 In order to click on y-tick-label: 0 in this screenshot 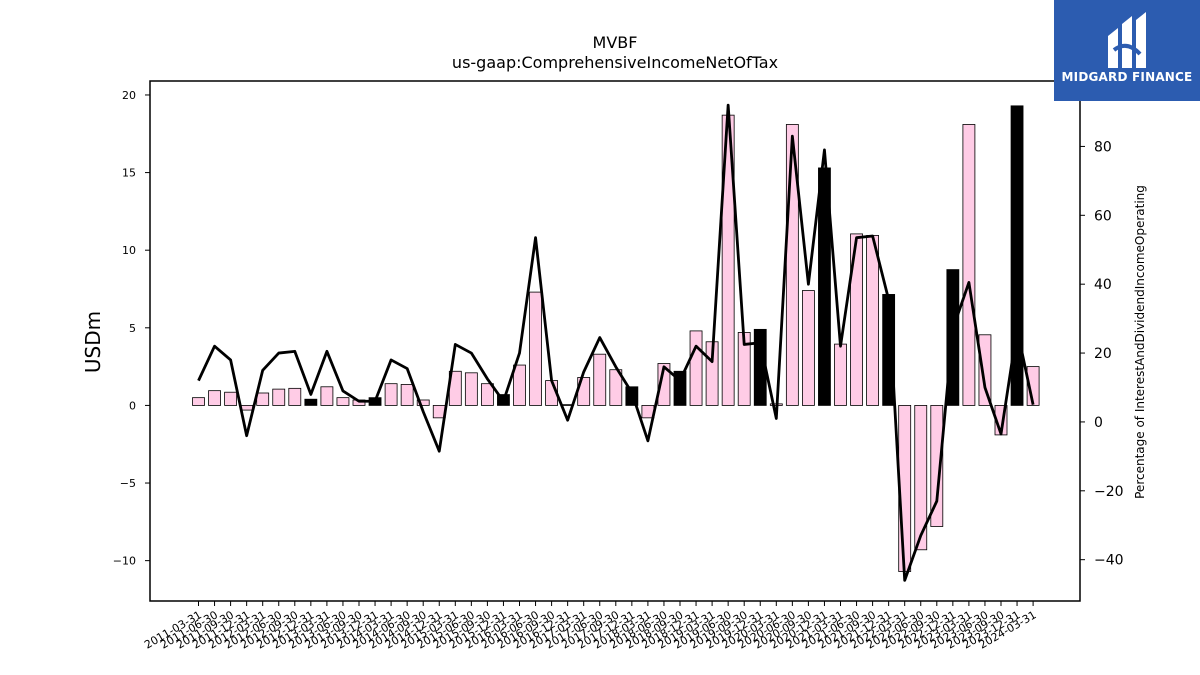, I will do `click(132, 405)`.